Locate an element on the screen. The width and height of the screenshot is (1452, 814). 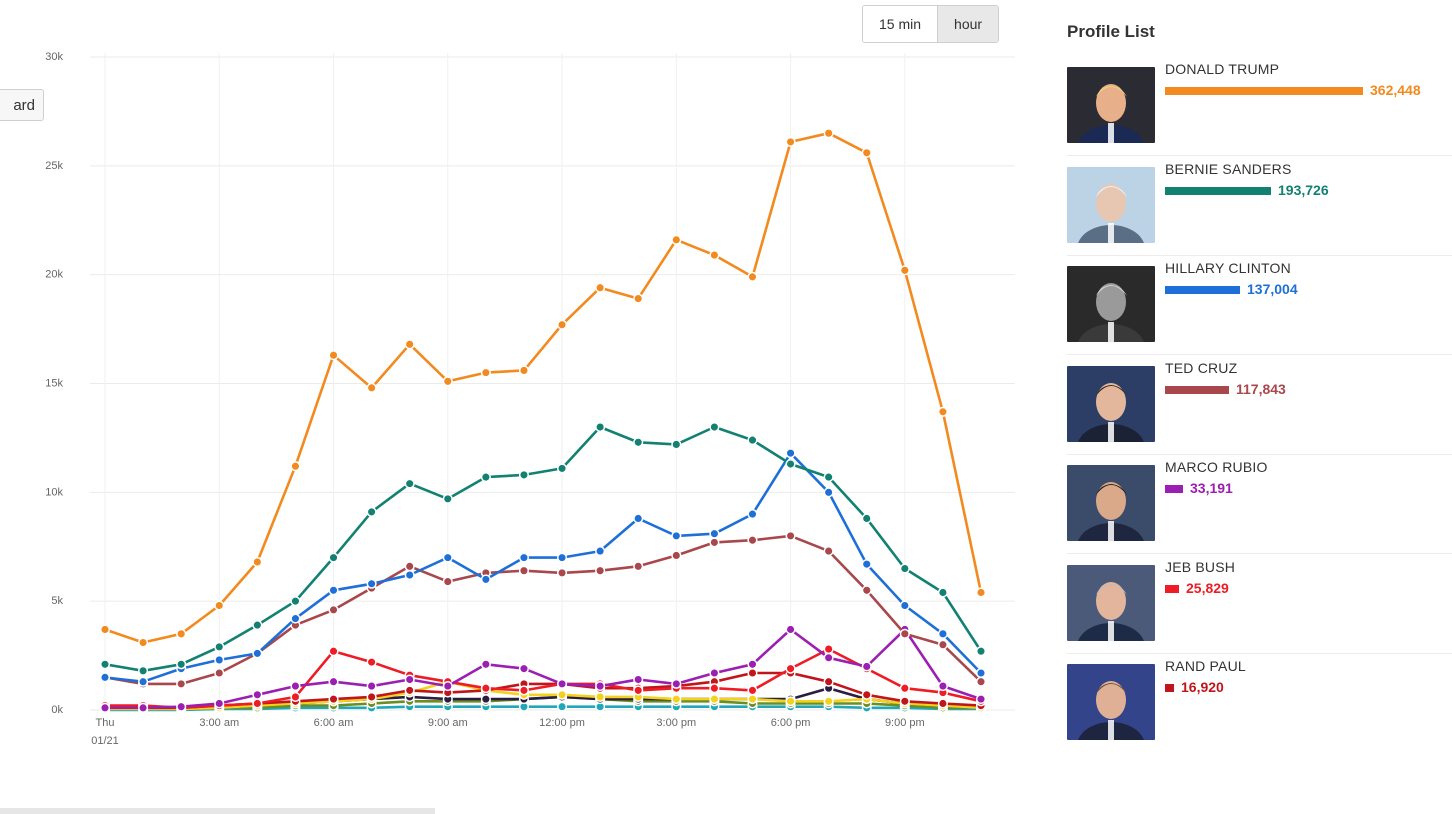
profile-item: JEB BUSH 25,829 is located at coordinates (1257, 612).